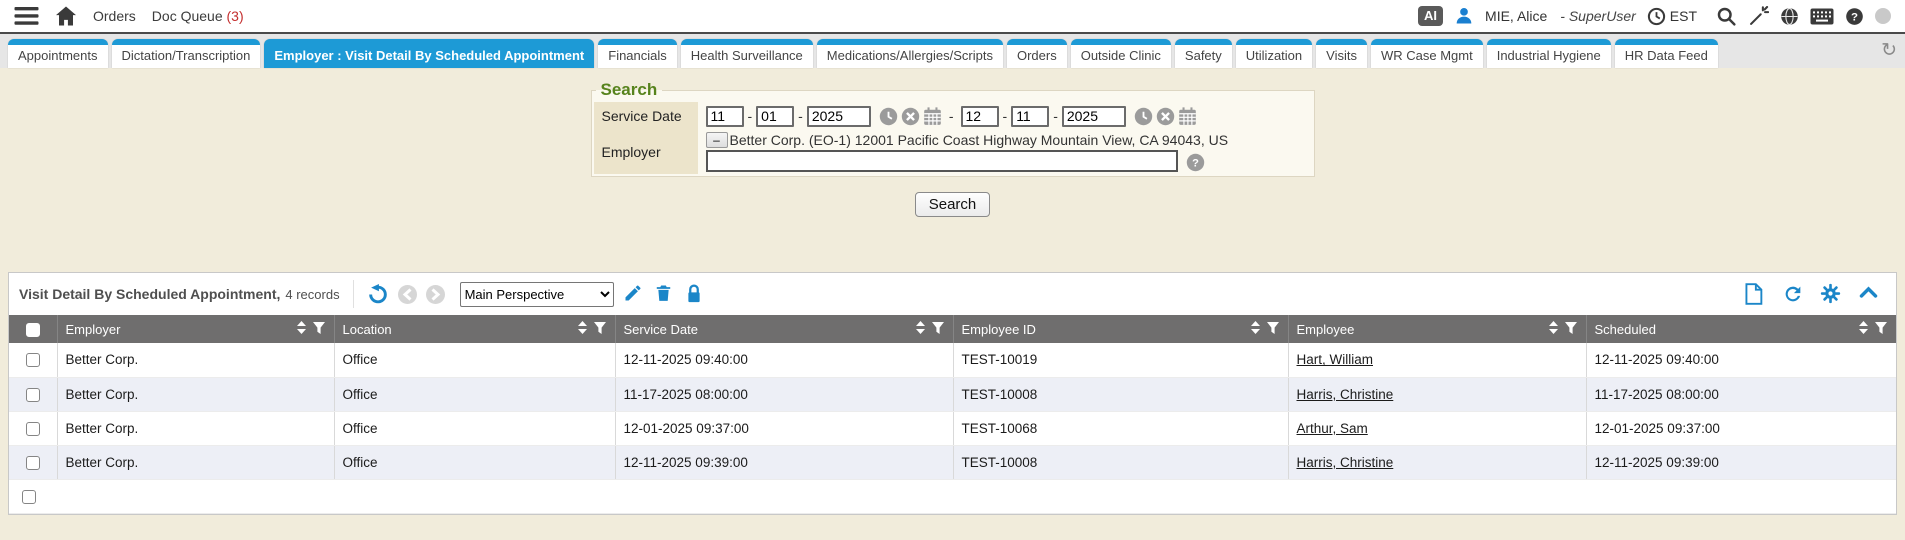 Image resolution: width=1905 pixels, height=540 pixels. I want to click on ai-badge: AI, so click(1431, 16).